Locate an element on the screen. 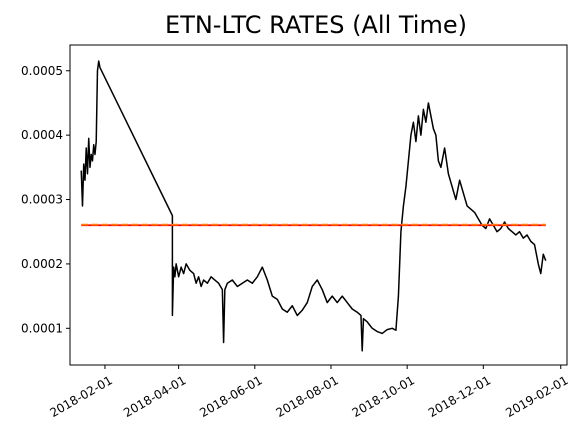  x-tick-label: 2018-12-01 is located at coordinates (459, 396).